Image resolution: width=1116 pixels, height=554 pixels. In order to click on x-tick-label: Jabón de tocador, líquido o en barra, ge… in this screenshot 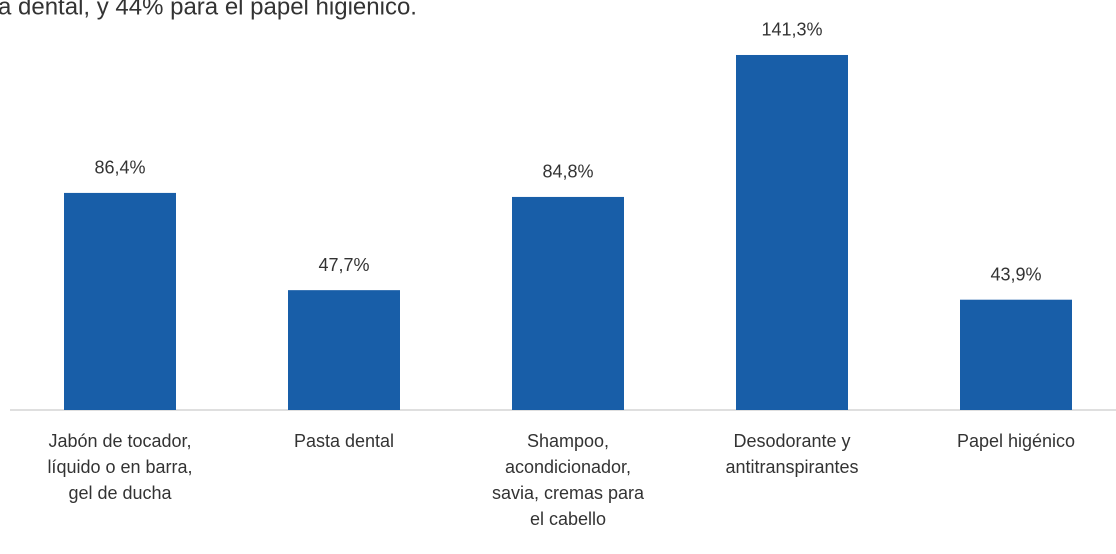, I will do `click(120, 467)`.